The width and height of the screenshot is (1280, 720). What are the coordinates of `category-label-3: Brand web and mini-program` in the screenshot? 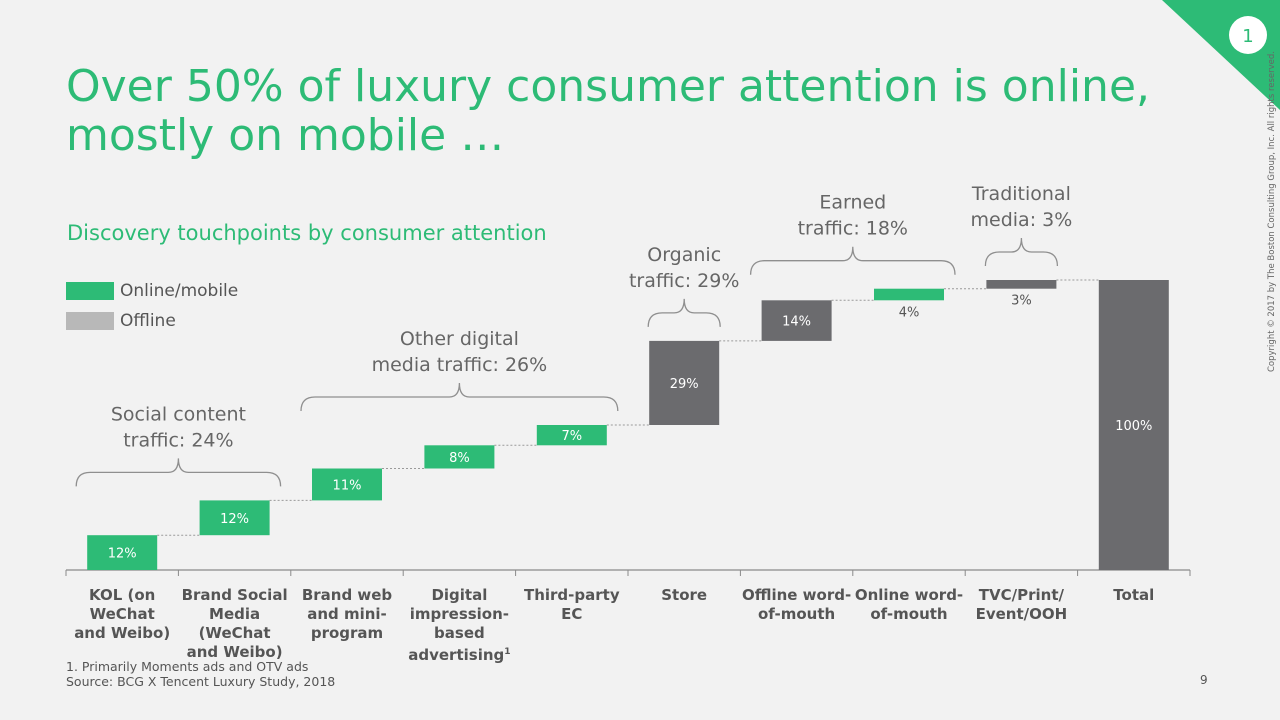 It's located at (347, 614).